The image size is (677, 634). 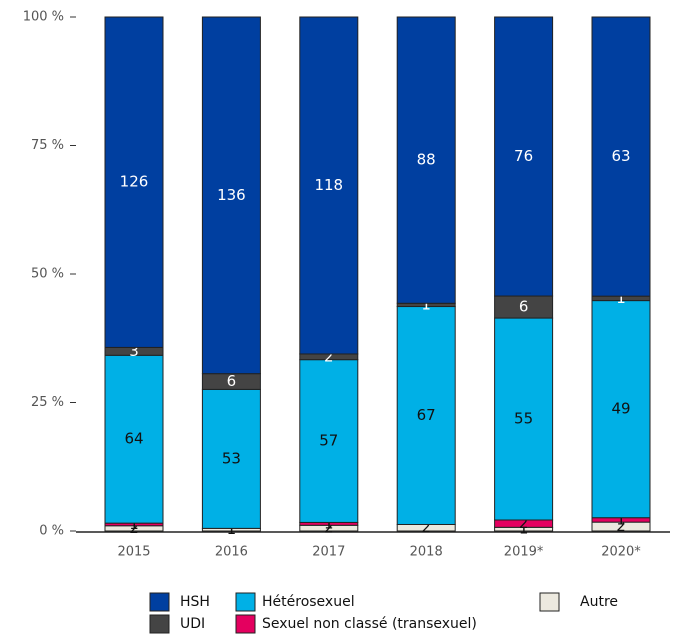 I want to click on data-label: 76, so click(x=523, y=156).